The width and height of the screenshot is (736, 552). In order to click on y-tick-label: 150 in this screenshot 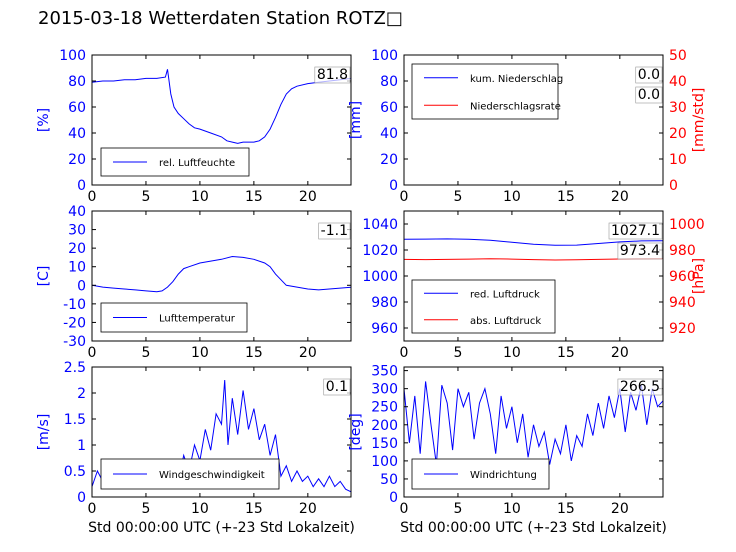, I will do `click(384, 444)`.